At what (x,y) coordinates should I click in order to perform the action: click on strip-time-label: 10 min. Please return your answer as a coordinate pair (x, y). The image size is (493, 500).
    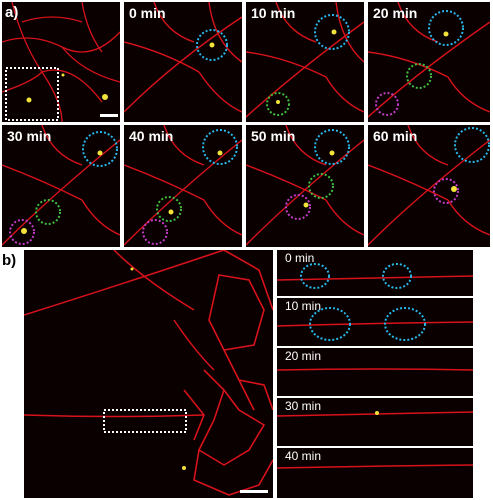
    Looking at the image, I should click on (303, 306).